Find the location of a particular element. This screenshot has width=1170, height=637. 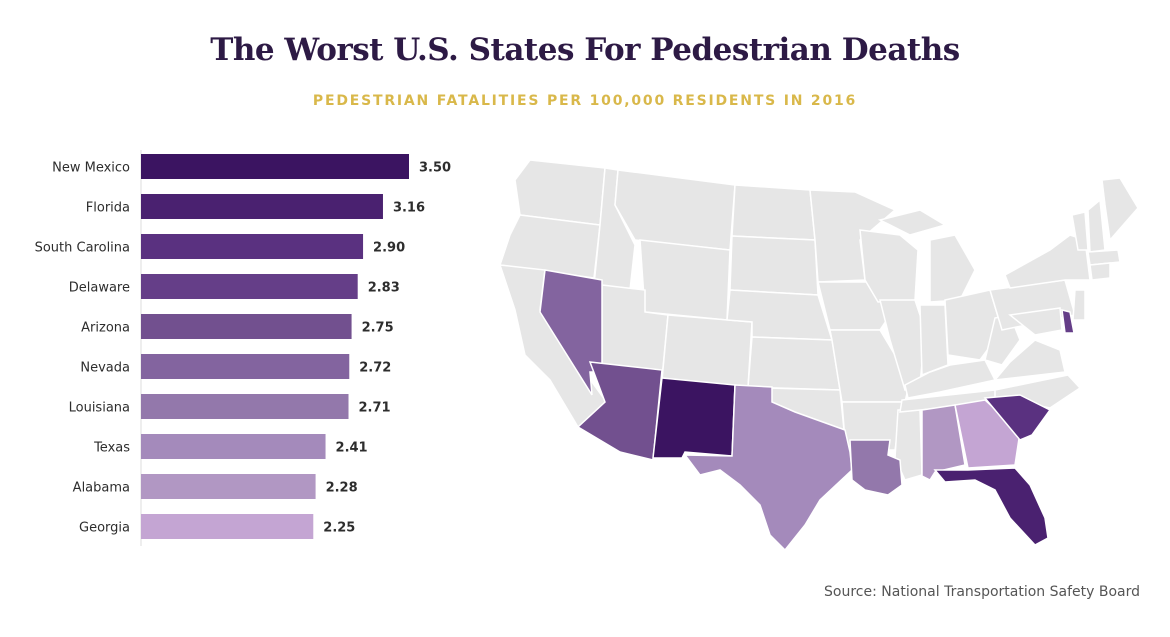

bar-value-label: 2.28 is located at coordinates (342, 488).